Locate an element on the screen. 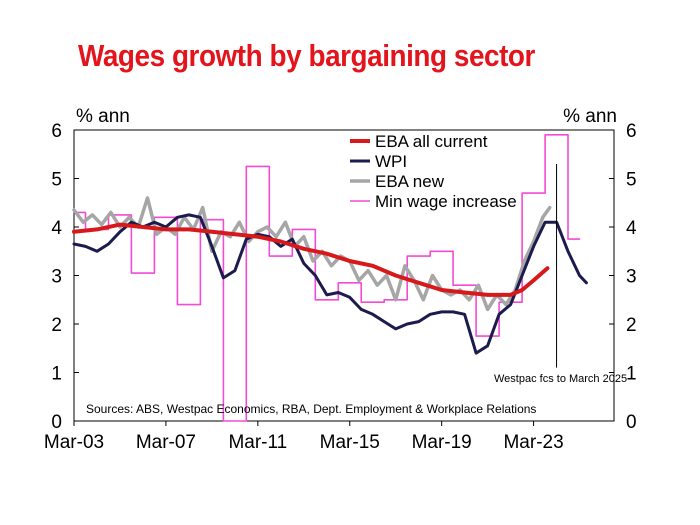 The height and width of the screenshot is (525, 700). y-tick-label-right: 0 is located at coordinates (631, 422).